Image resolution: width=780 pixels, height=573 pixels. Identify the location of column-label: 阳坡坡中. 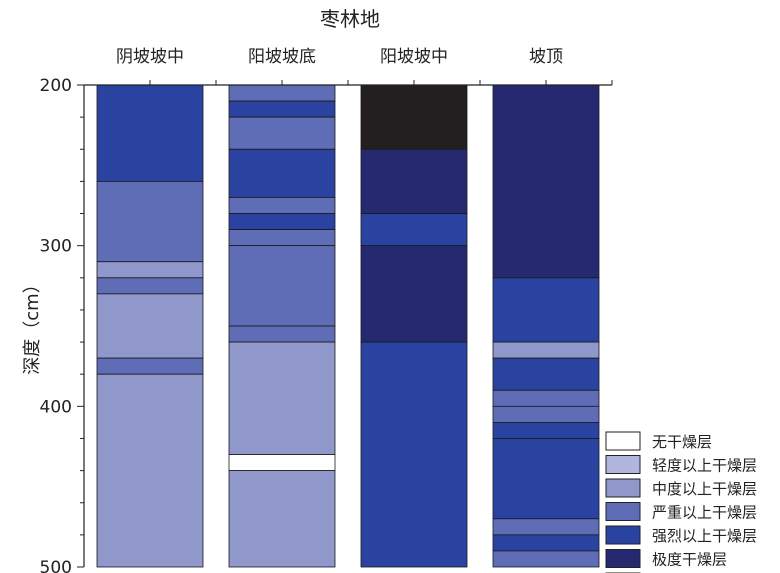
(414, 57).